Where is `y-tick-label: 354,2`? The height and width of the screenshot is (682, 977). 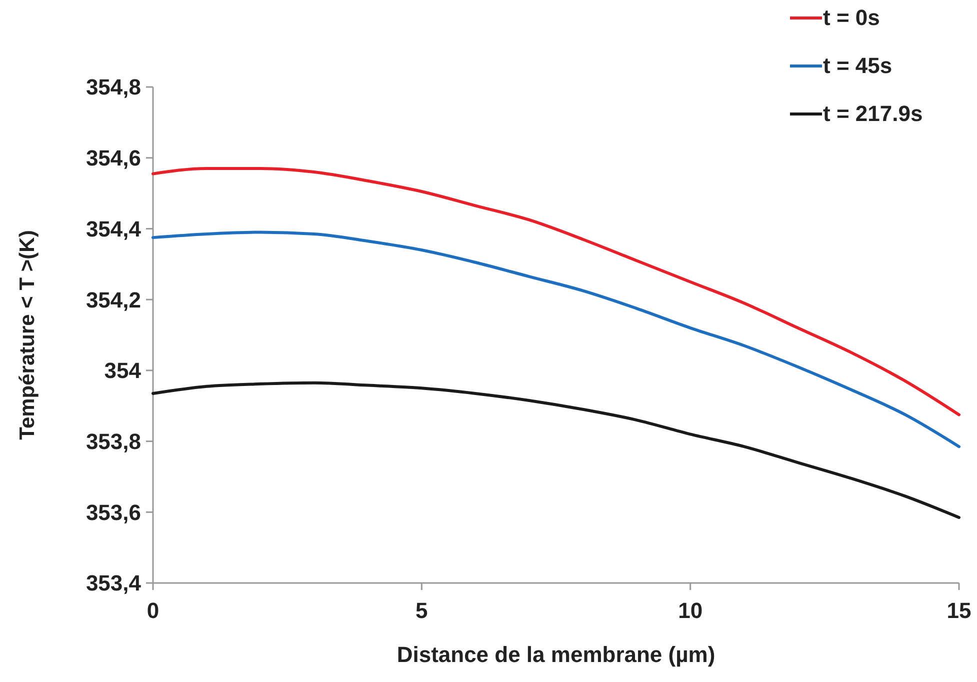
y-tick-label: 354,2 is located at coordinates (113, 299).